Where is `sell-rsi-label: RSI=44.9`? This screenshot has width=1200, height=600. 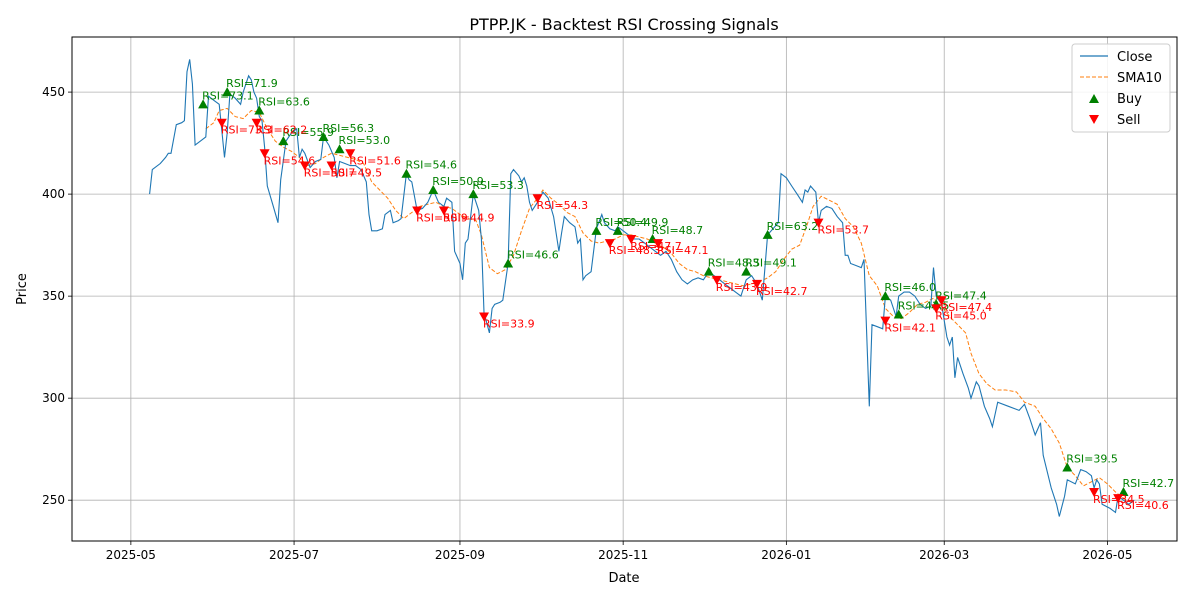
sell-rsi-label: RSI=44.9 is located at coordinates (469, 217).